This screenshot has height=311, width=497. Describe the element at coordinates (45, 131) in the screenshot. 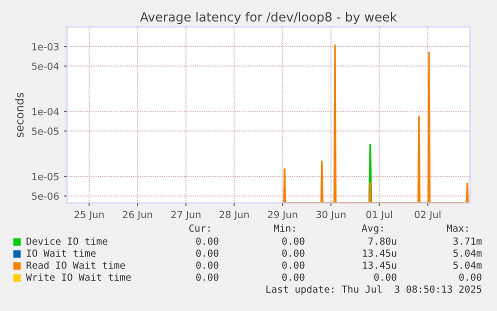

I see `y-tick-label: 5e-05` at that location.